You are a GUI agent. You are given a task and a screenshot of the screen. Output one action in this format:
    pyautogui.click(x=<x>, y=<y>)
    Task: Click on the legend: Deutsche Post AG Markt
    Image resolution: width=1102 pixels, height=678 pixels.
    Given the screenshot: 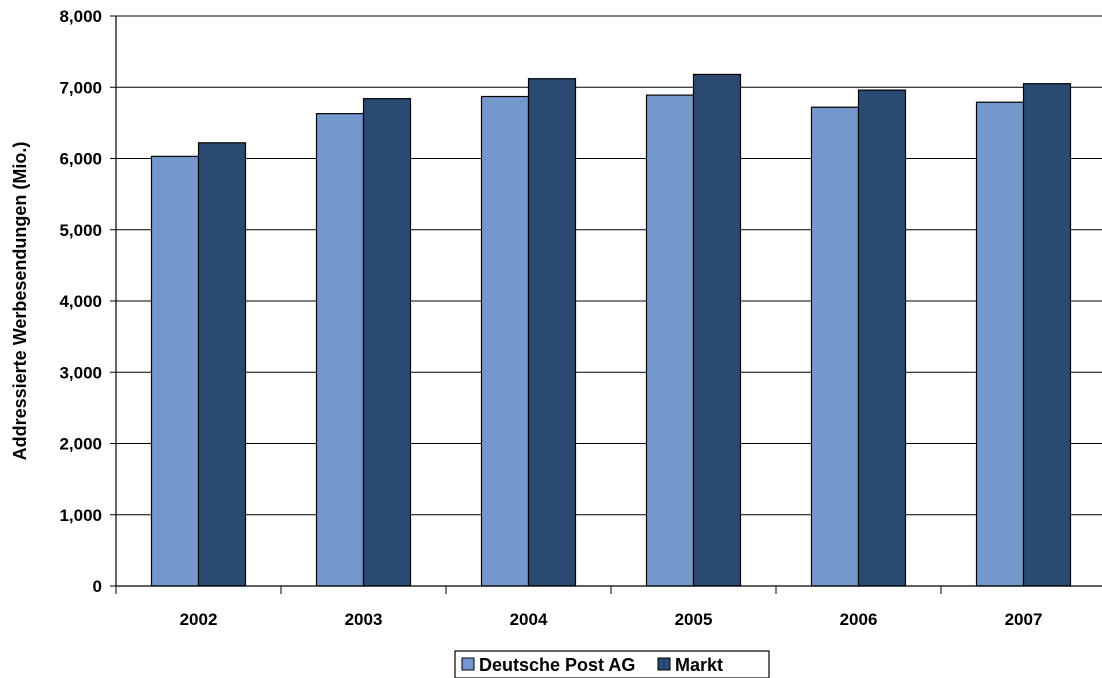 What is the action you would take?
    pyautogui.click(x=612, y=664)
    